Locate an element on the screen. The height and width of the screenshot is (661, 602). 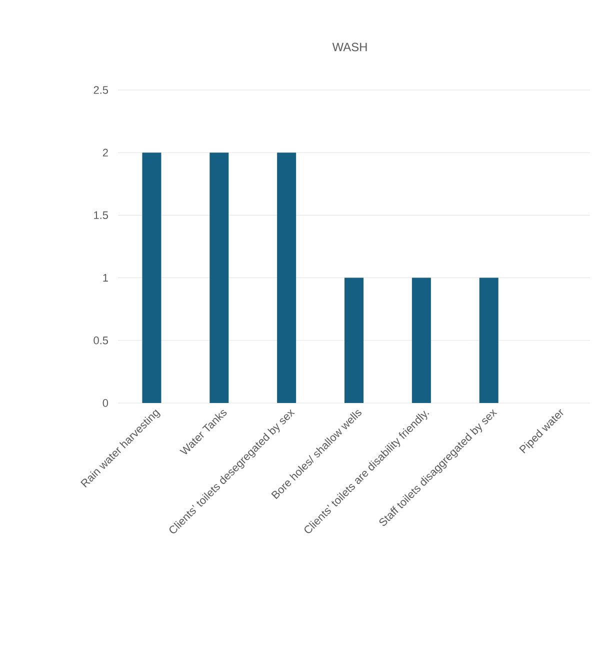
y-tick-label: 2 is located at coordinates (105, 152).